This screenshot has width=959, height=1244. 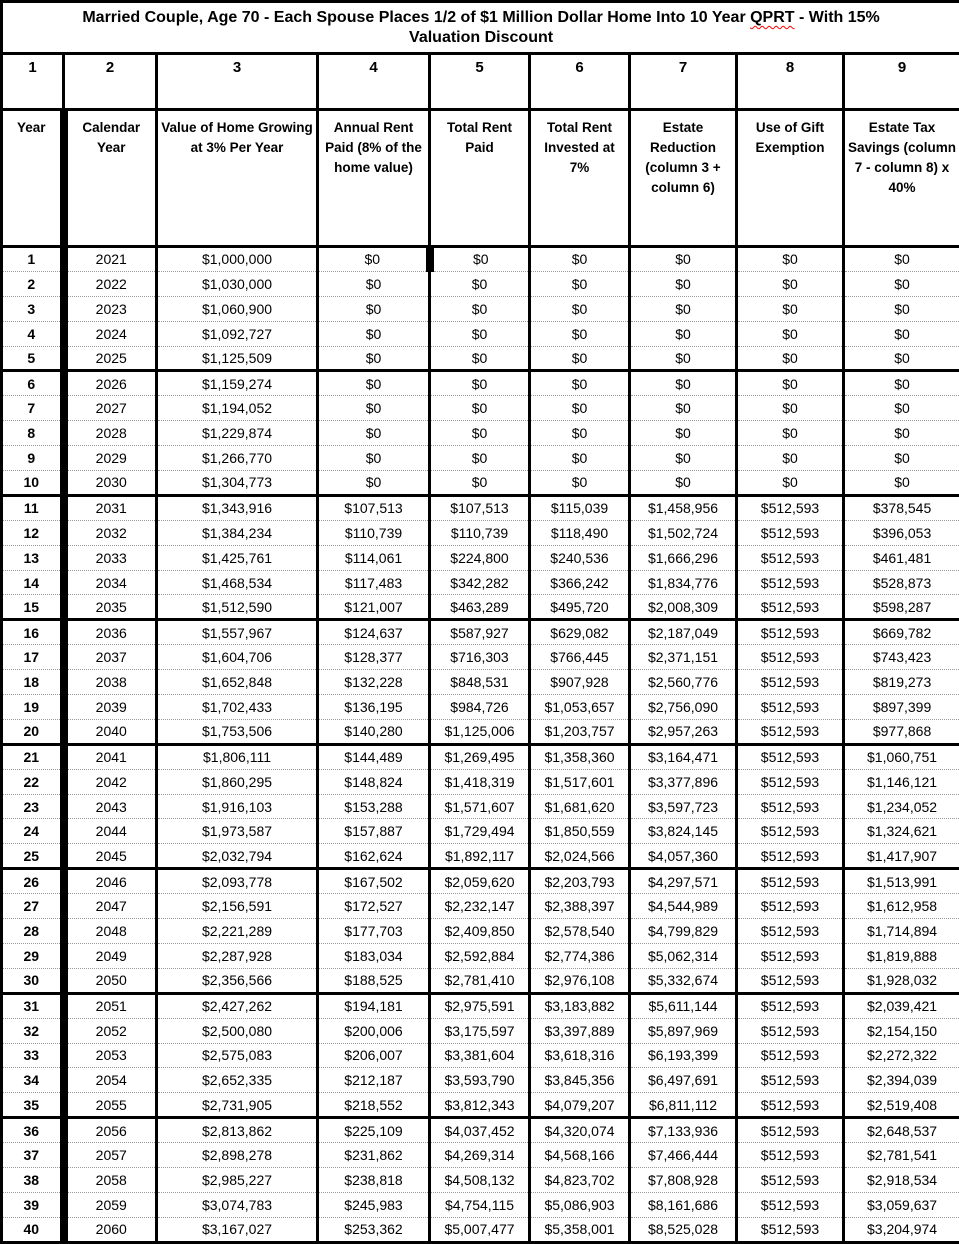 I want to click on cell-year: 32, so click(x=33, y=1030).